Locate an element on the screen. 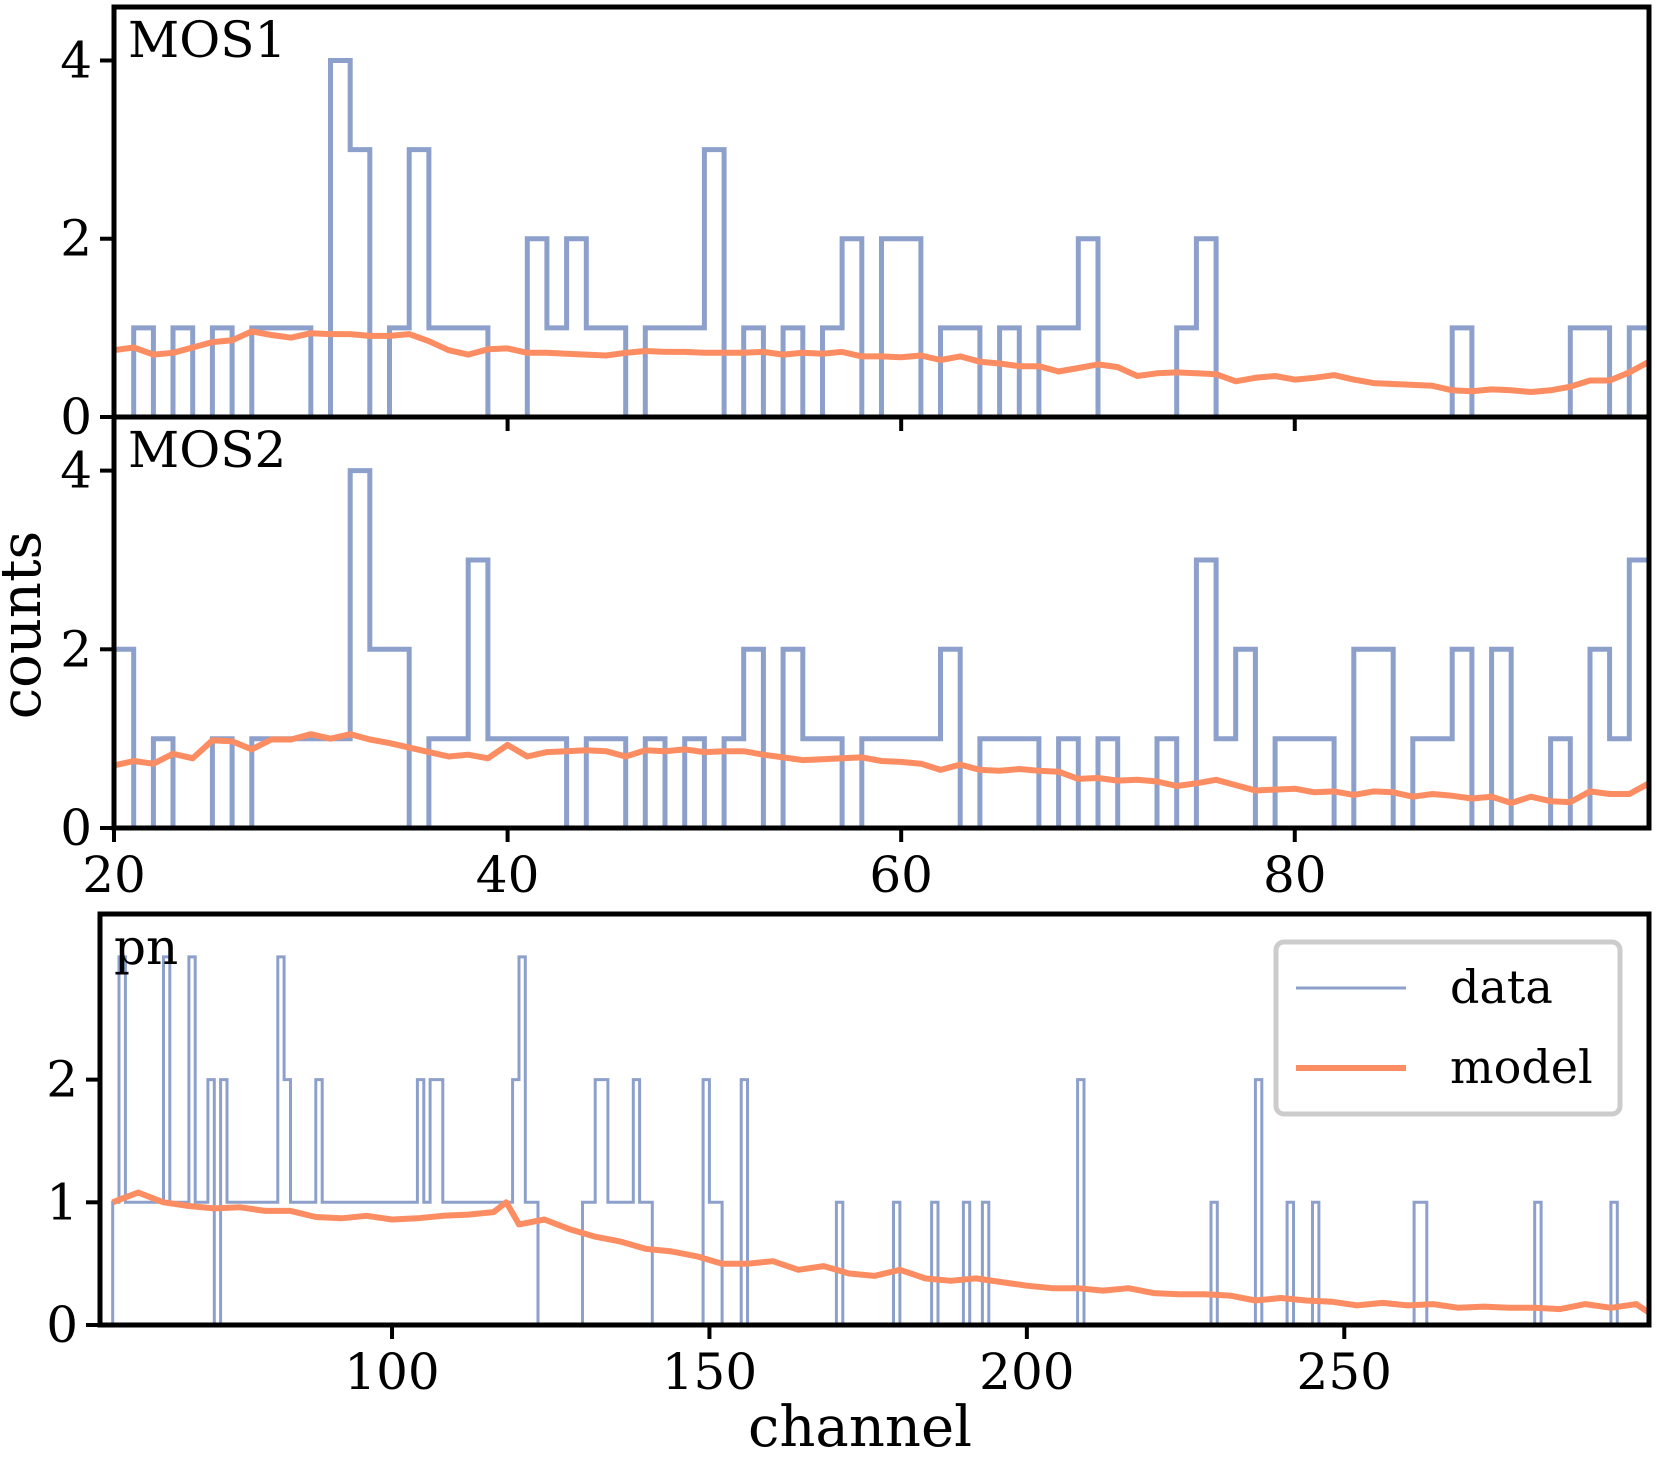 Image resolution: width=1657 pixels, height=1458 pixels. panel-title: pn is located at coordinates (146, 947).